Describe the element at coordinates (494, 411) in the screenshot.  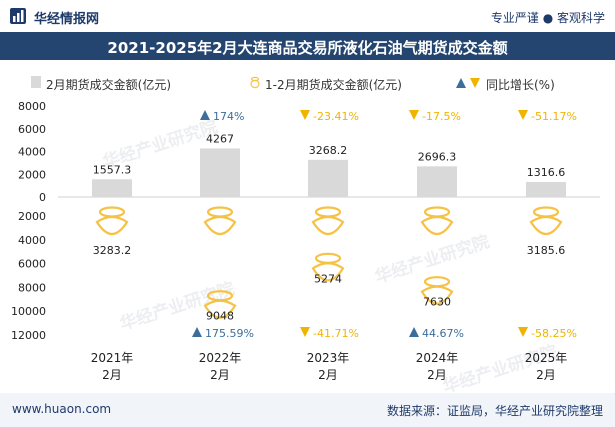
I see `footer-source: 数据来源：证监局，华经产业研究院整理` at that location.